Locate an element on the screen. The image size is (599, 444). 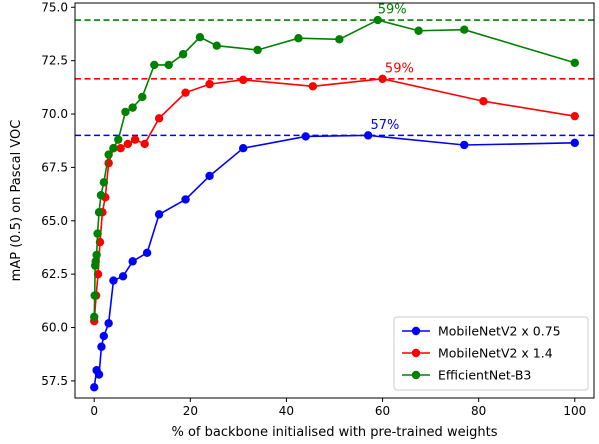
legend-item-mobilenetv2-x-0-75: MobileNetV2 x 0.75 is located at coordinates (481, 331).